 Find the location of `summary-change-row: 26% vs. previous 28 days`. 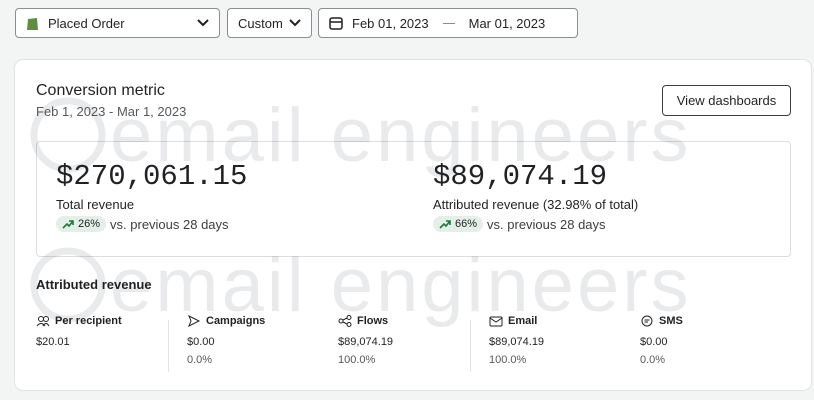

summary-change-row: 26% vs. previous 28 days is located at coordinates (151, 224).